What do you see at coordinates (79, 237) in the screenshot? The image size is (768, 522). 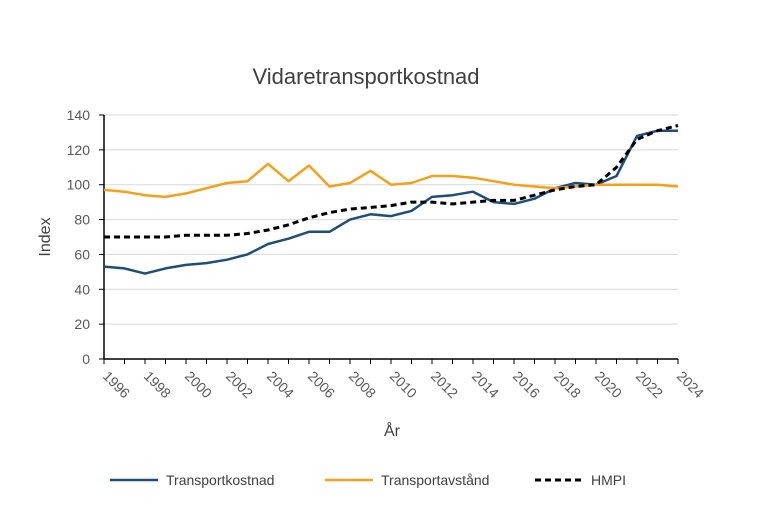 I see `y-tick-labels: 0 20 40 60 80 100 120 140` at bounding box center [79, 237].